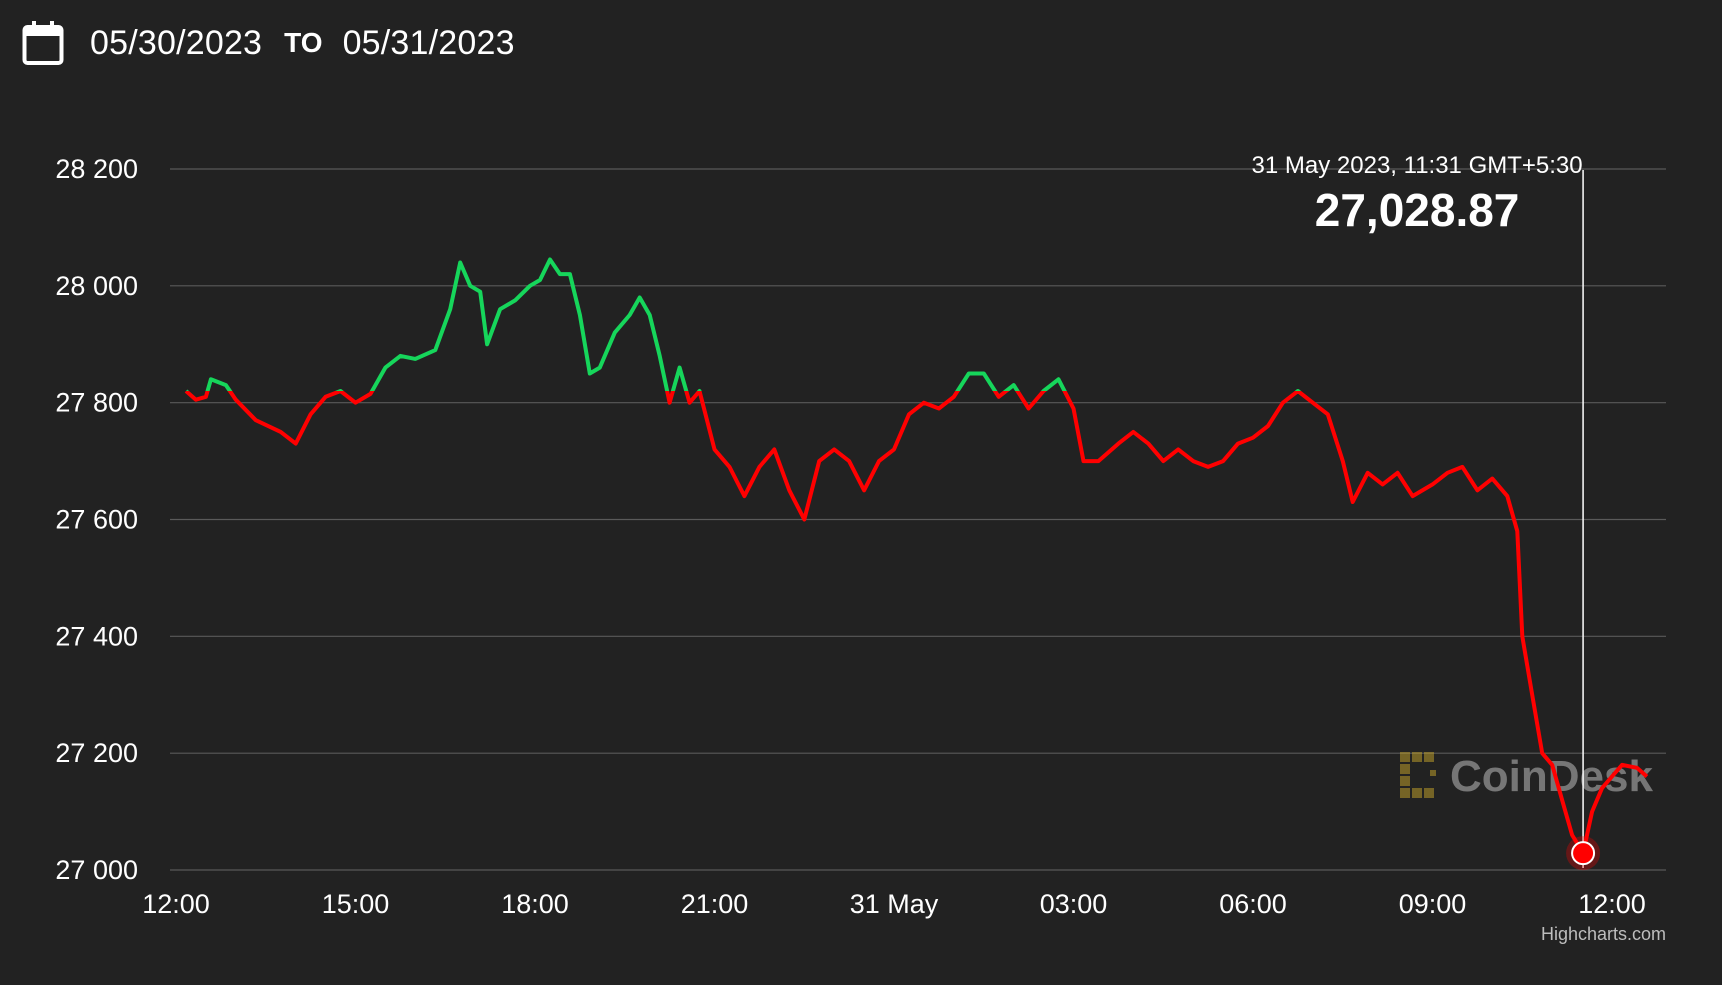  I want to click on x-tick-label: 21:00, so click(715, 904).